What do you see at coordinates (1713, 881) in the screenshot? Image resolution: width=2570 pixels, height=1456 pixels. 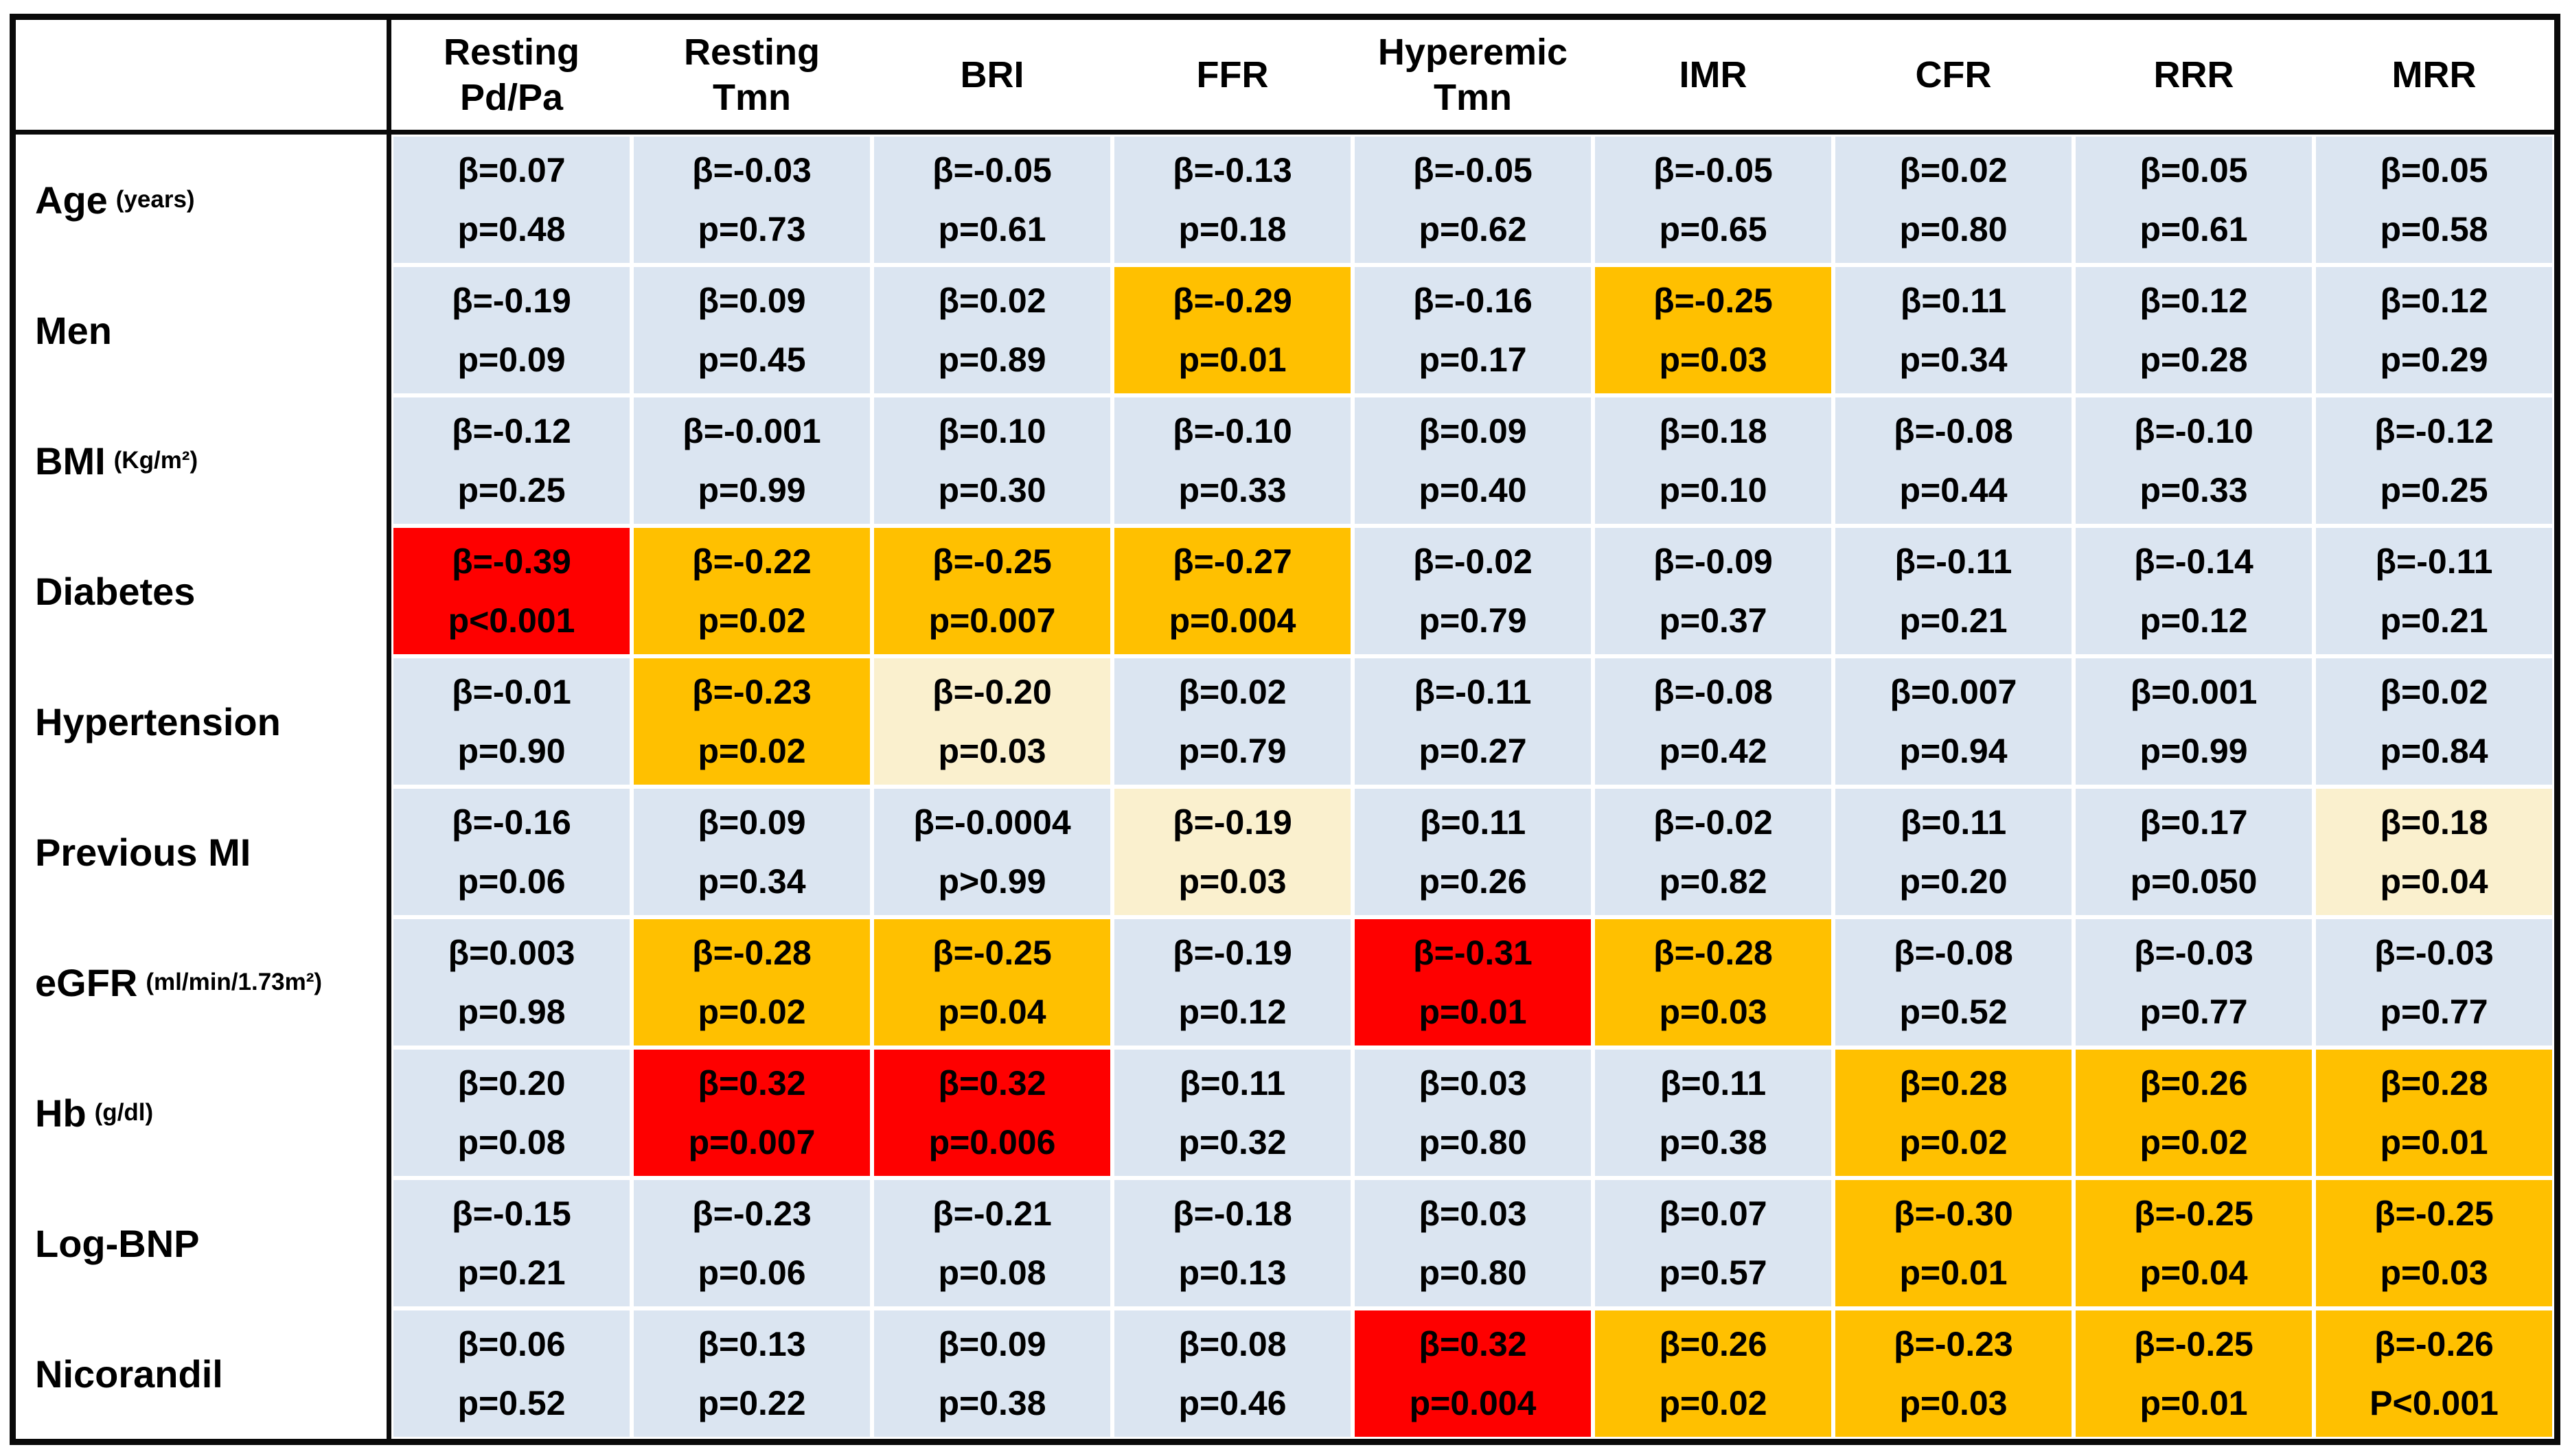 I see `p-value: p=0.82` at bounding box center [1713, 881].